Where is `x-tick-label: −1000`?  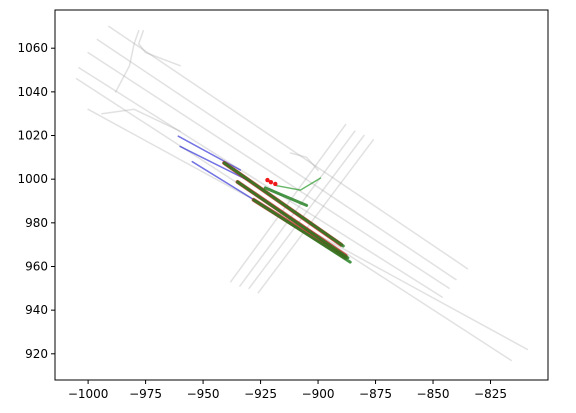 x-tick-label: −1000 is located at coordinates (88, 394).